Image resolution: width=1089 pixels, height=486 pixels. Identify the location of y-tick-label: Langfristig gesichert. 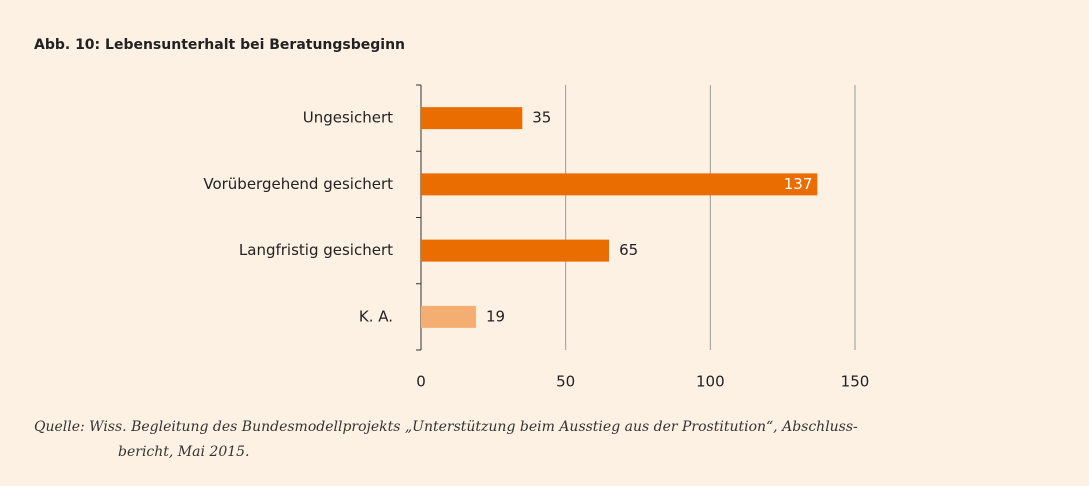
(316, 250).